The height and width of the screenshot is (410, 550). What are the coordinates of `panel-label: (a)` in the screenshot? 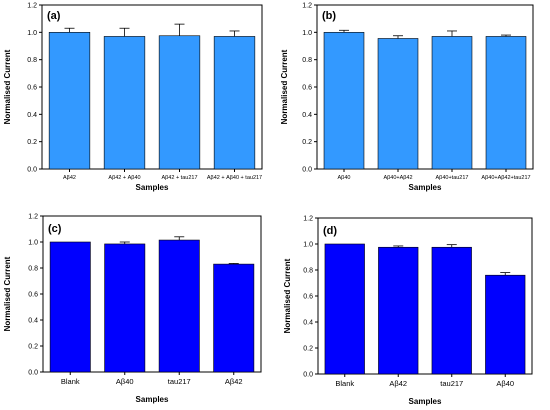 It's located at (54, 16).